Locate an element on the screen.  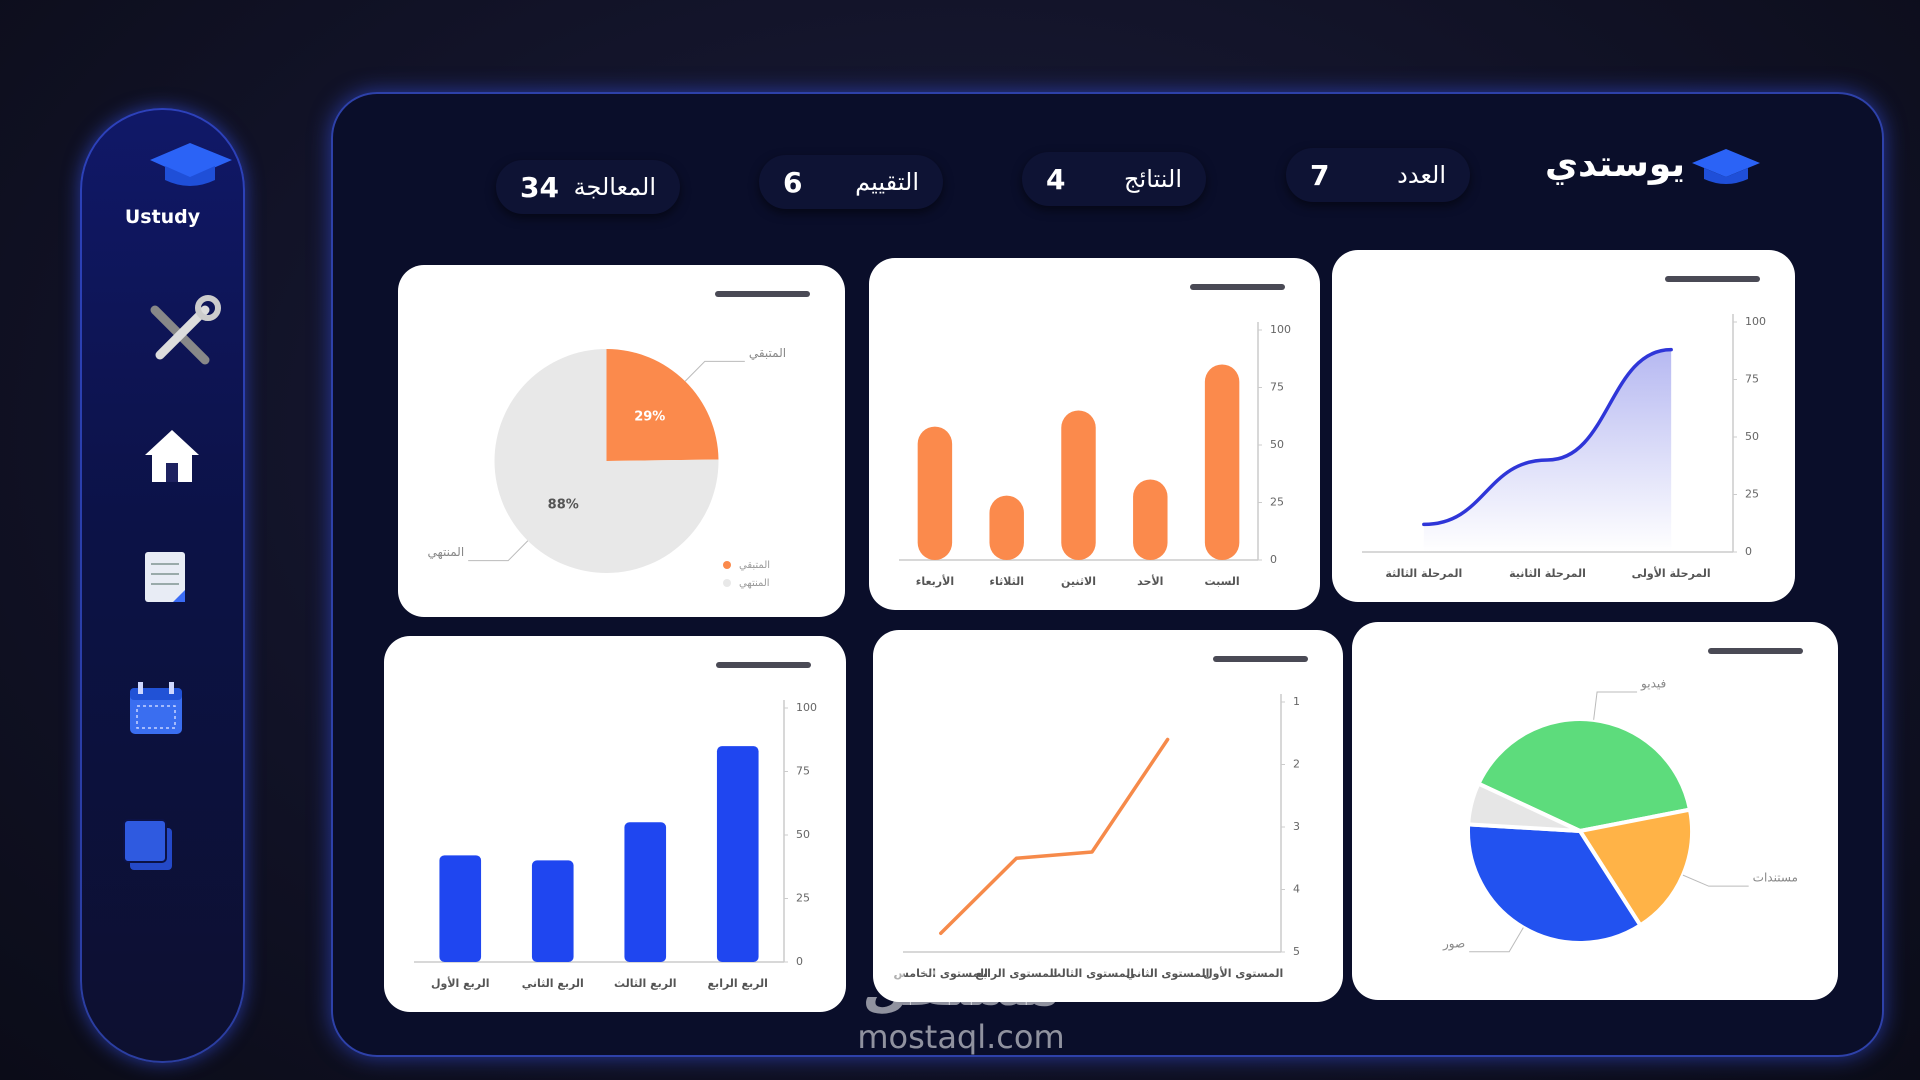
legend-label: المتبقي is located at coordinates (754, 565).